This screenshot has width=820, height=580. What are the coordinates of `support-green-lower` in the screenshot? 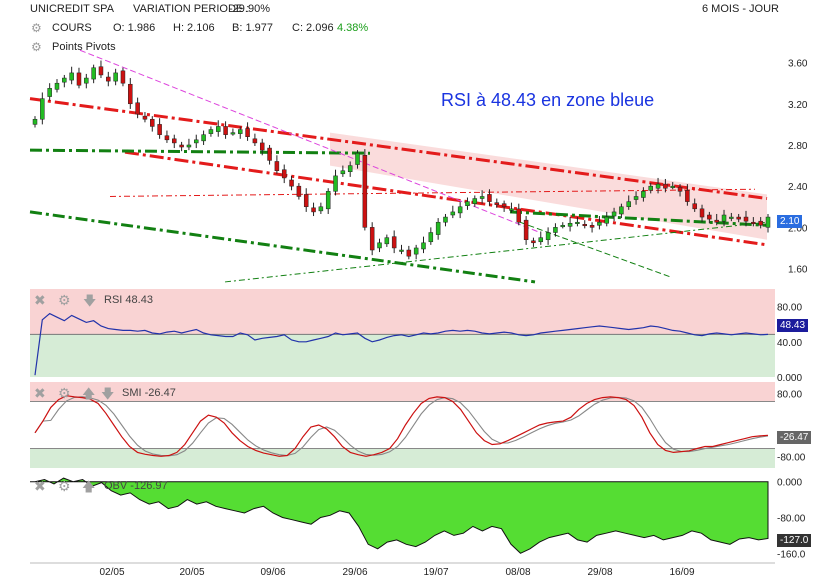 It's located at (282, 247).